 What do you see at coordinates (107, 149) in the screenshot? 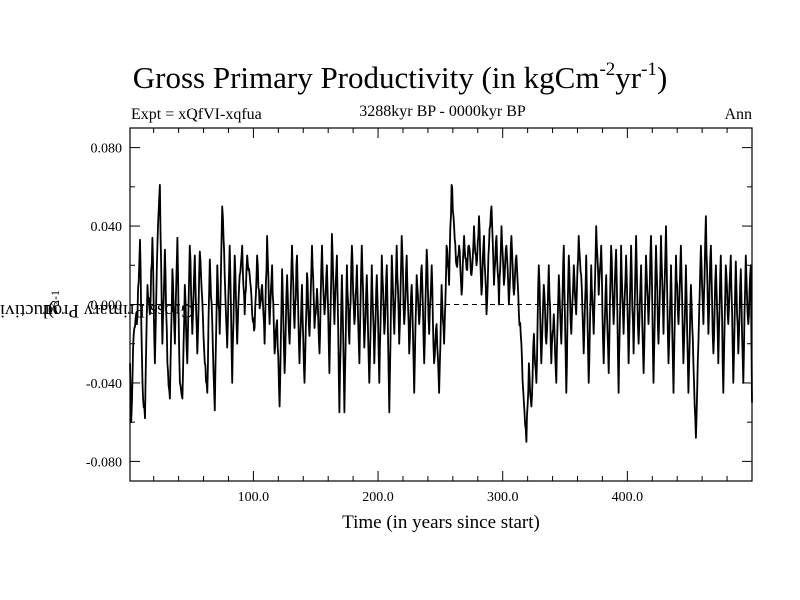
I see `y-tick-label: 0.080` at bounding box center [107, 149].